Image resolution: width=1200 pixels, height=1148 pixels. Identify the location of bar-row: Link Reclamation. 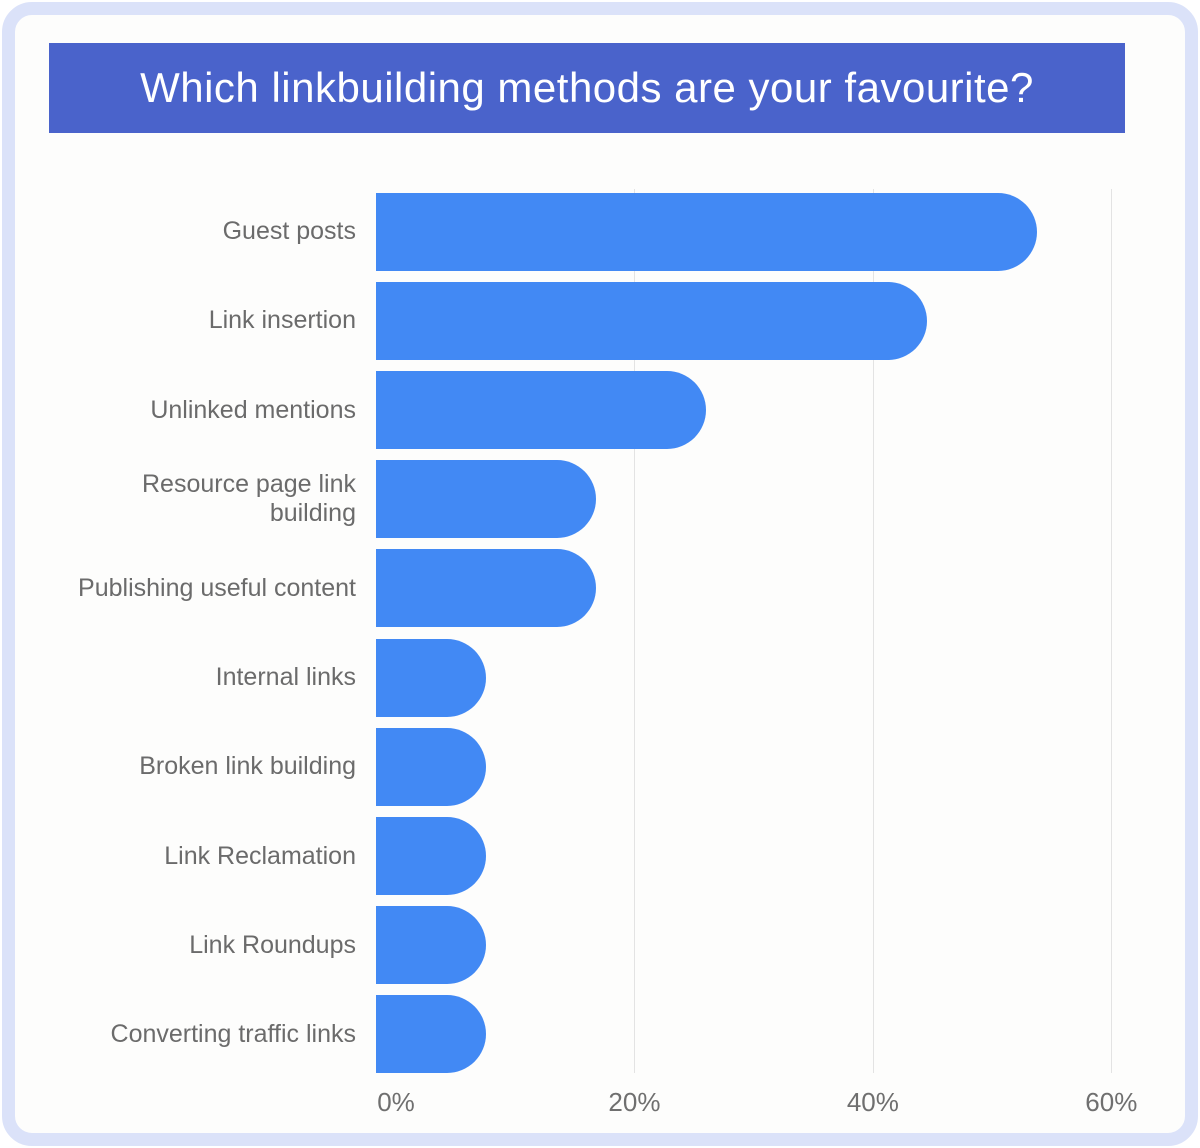
(604, 855).